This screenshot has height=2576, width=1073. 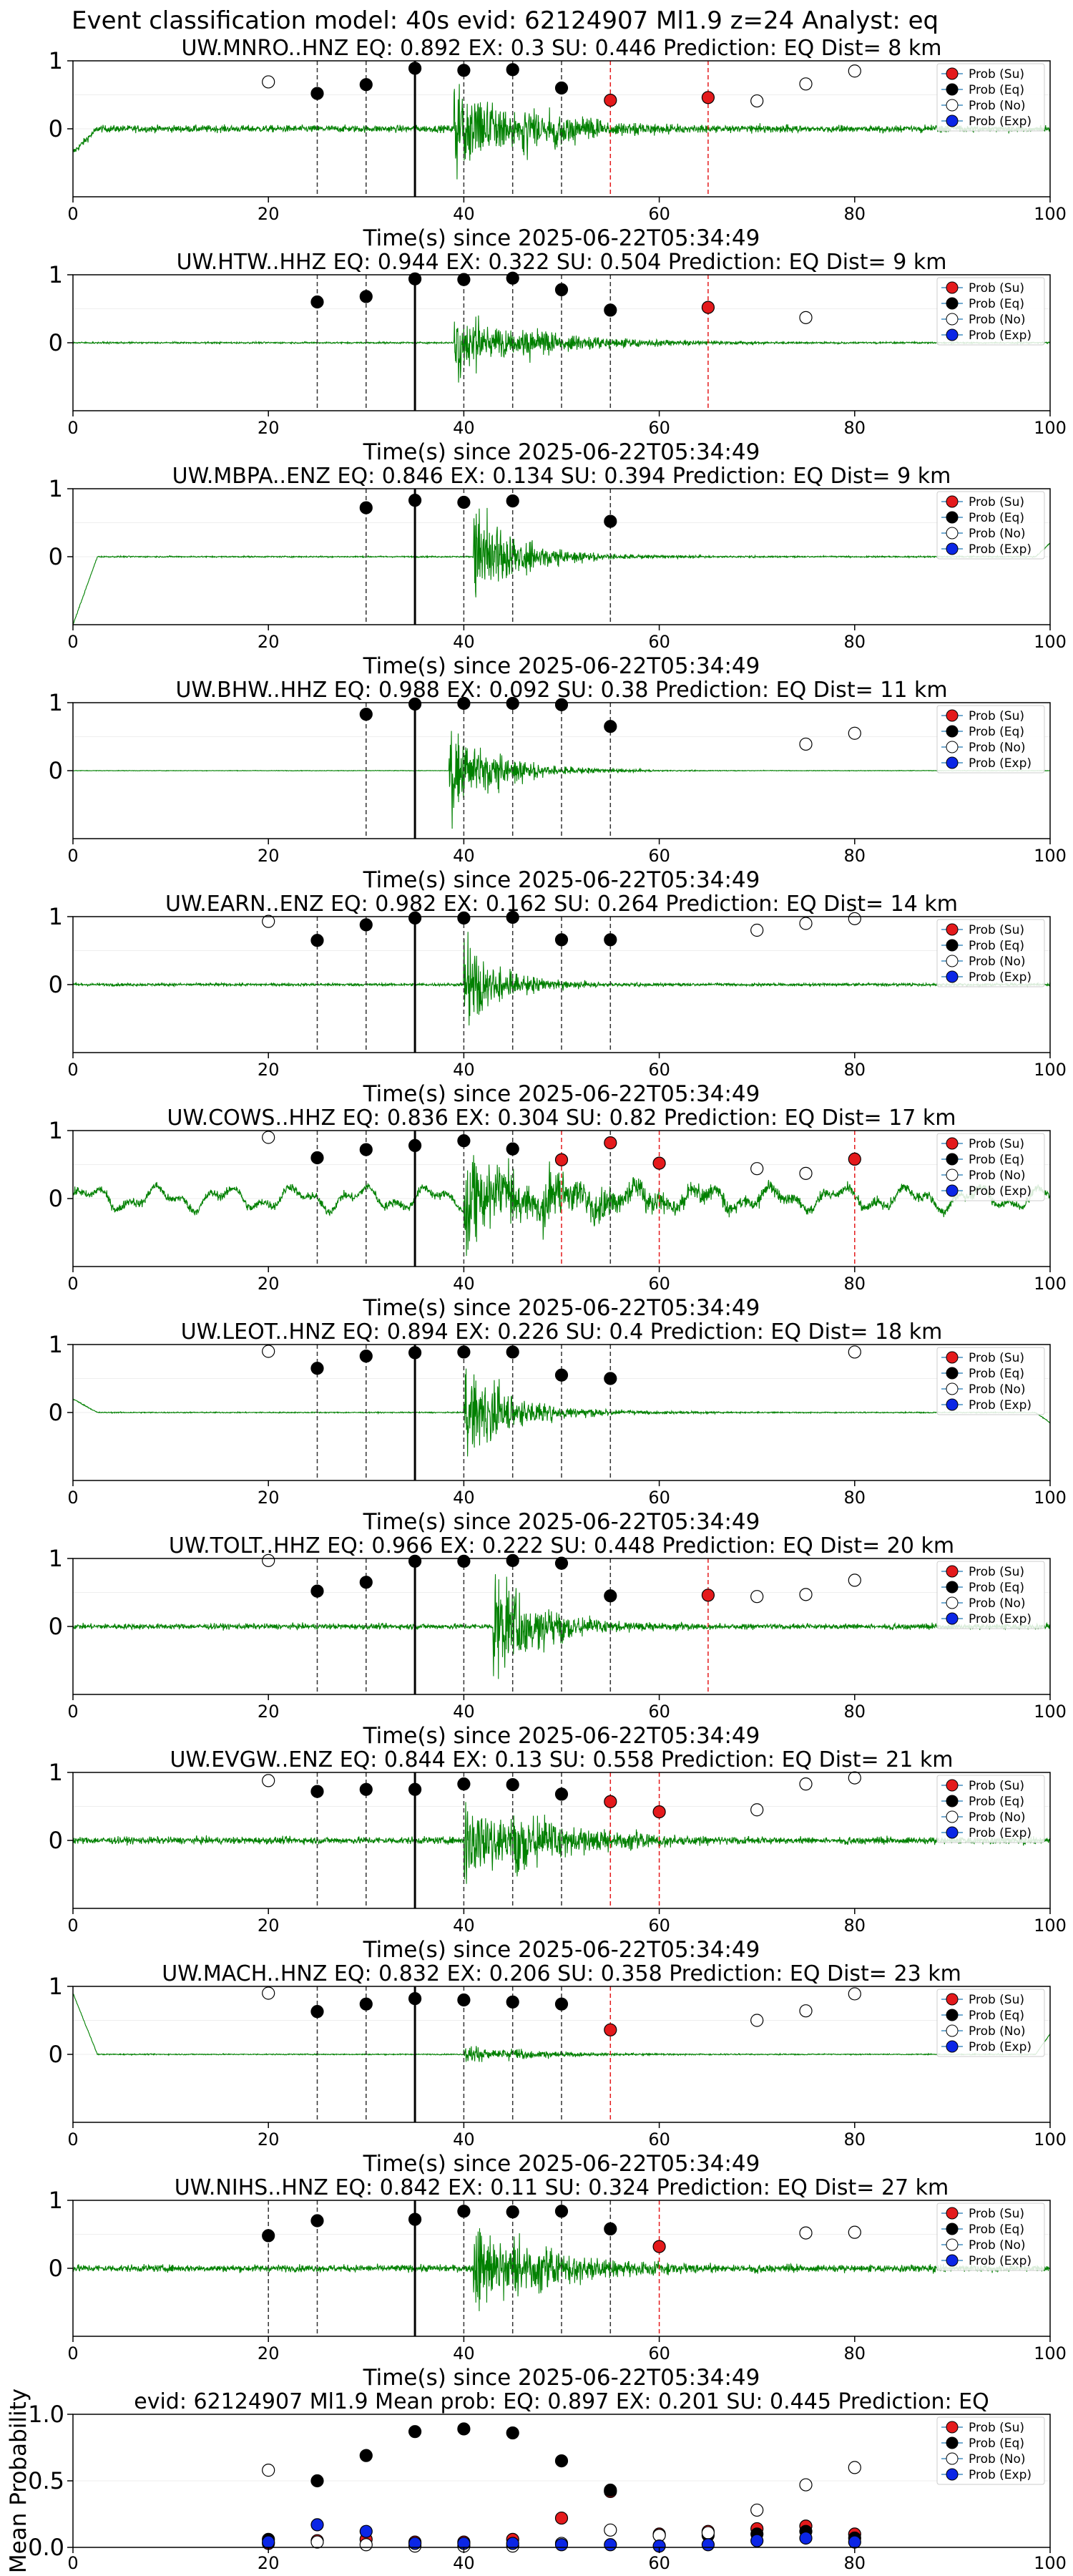 I want to click on legend-marker-exp, so click(x=952, y=548).